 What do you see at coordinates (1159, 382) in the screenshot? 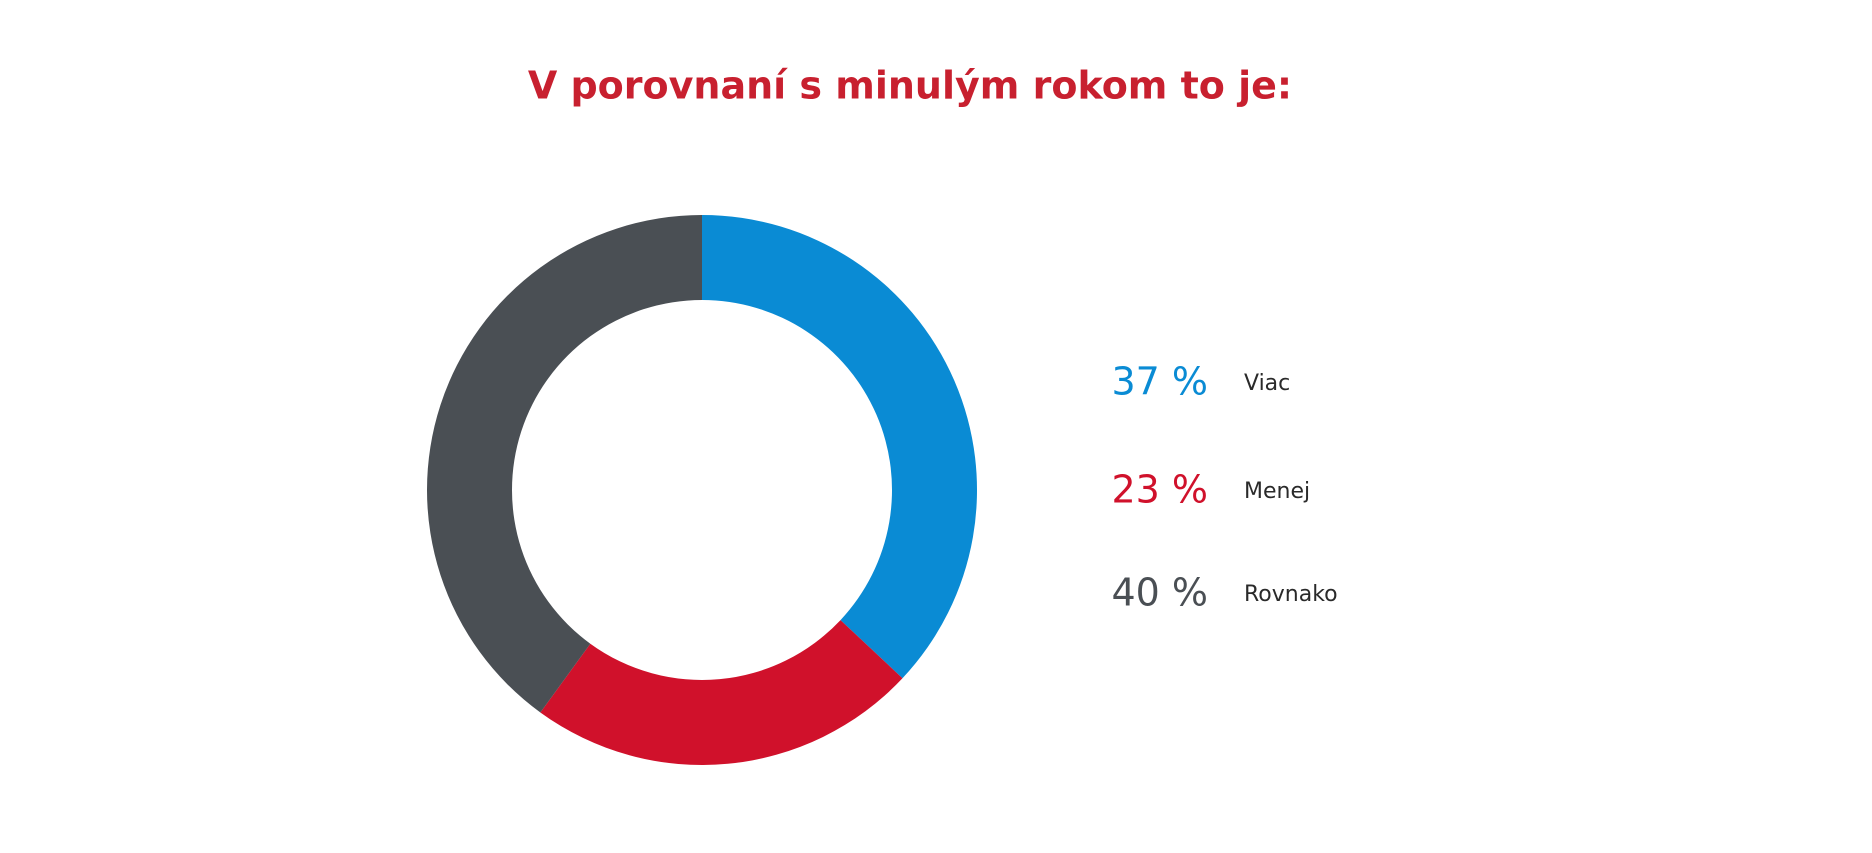
I see `legend-value: 37 %` at bounding box center [1159, 382].